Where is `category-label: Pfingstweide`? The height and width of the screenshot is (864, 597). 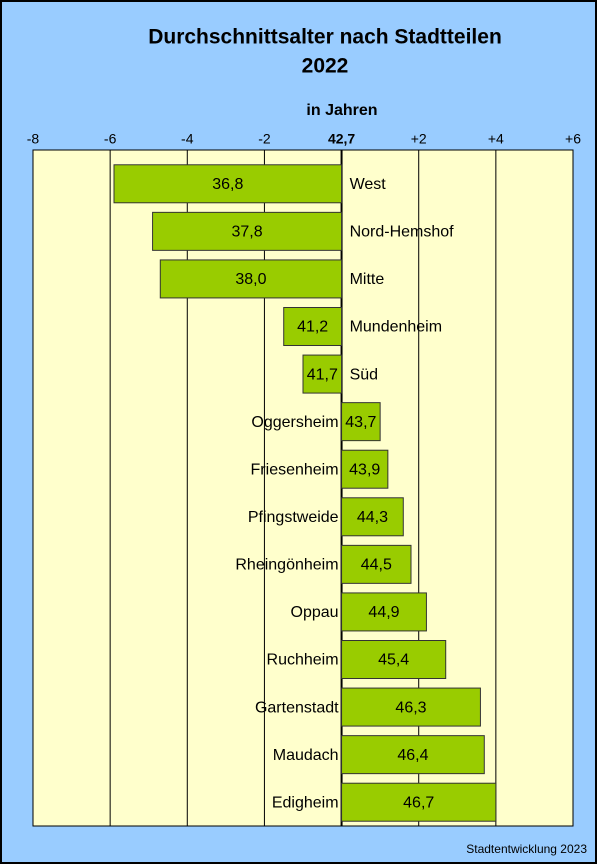 category-label: Pfingstweide is located at coordinates (293, 517).